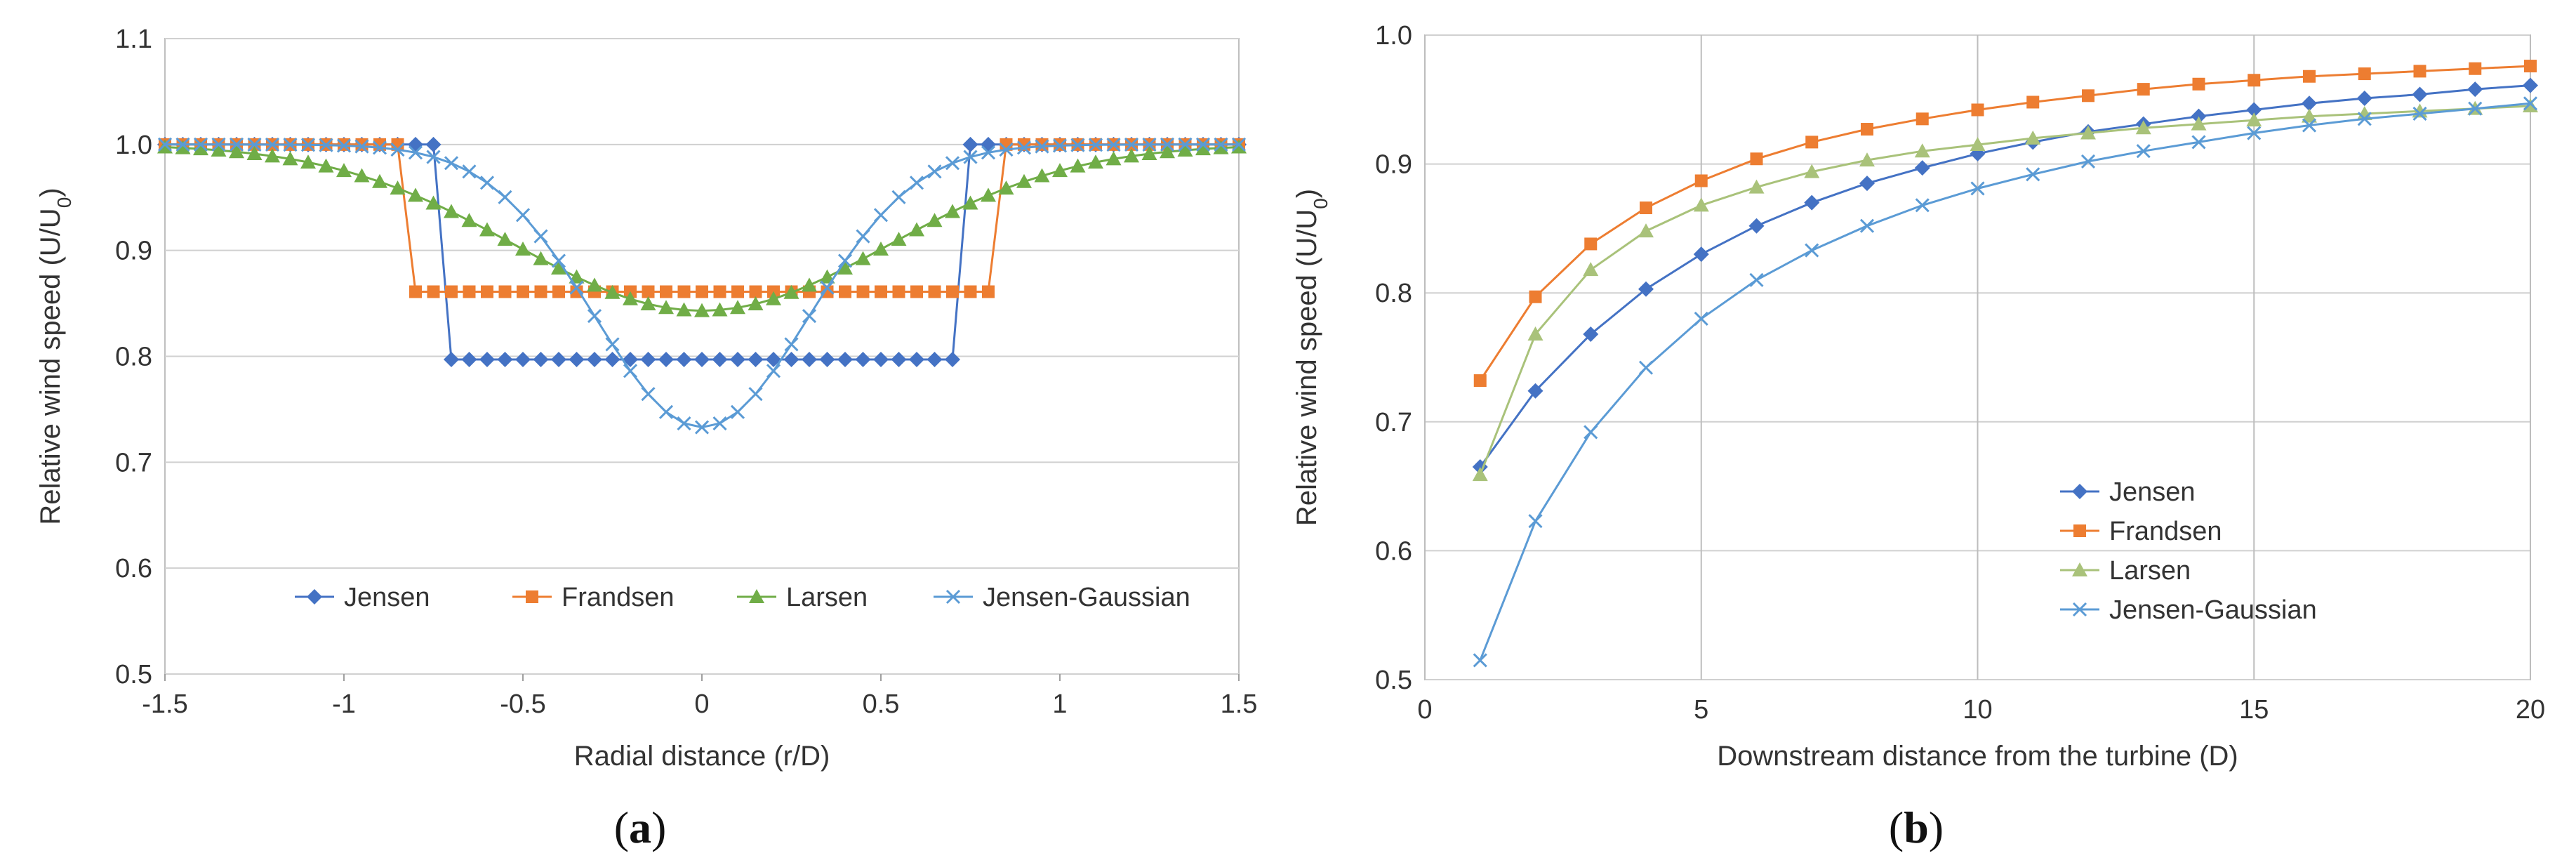 The width and height of the screenshot is (2576, 865). I want to click on x-tick-label: 0, so click(702, 704).